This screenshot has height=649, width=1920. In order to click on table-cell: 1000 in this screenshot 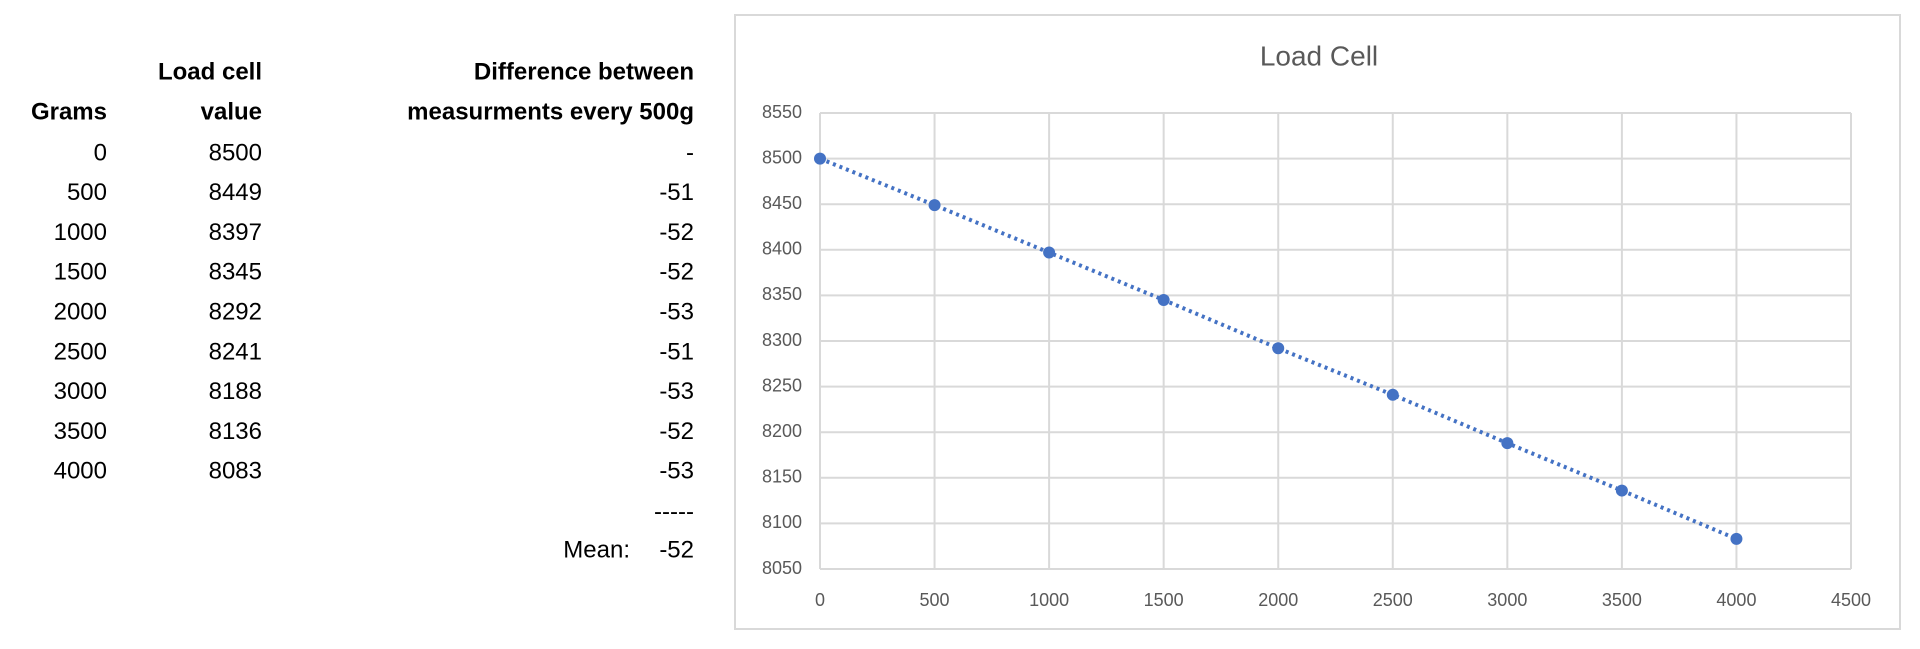, I will do `click(80, 232)`.